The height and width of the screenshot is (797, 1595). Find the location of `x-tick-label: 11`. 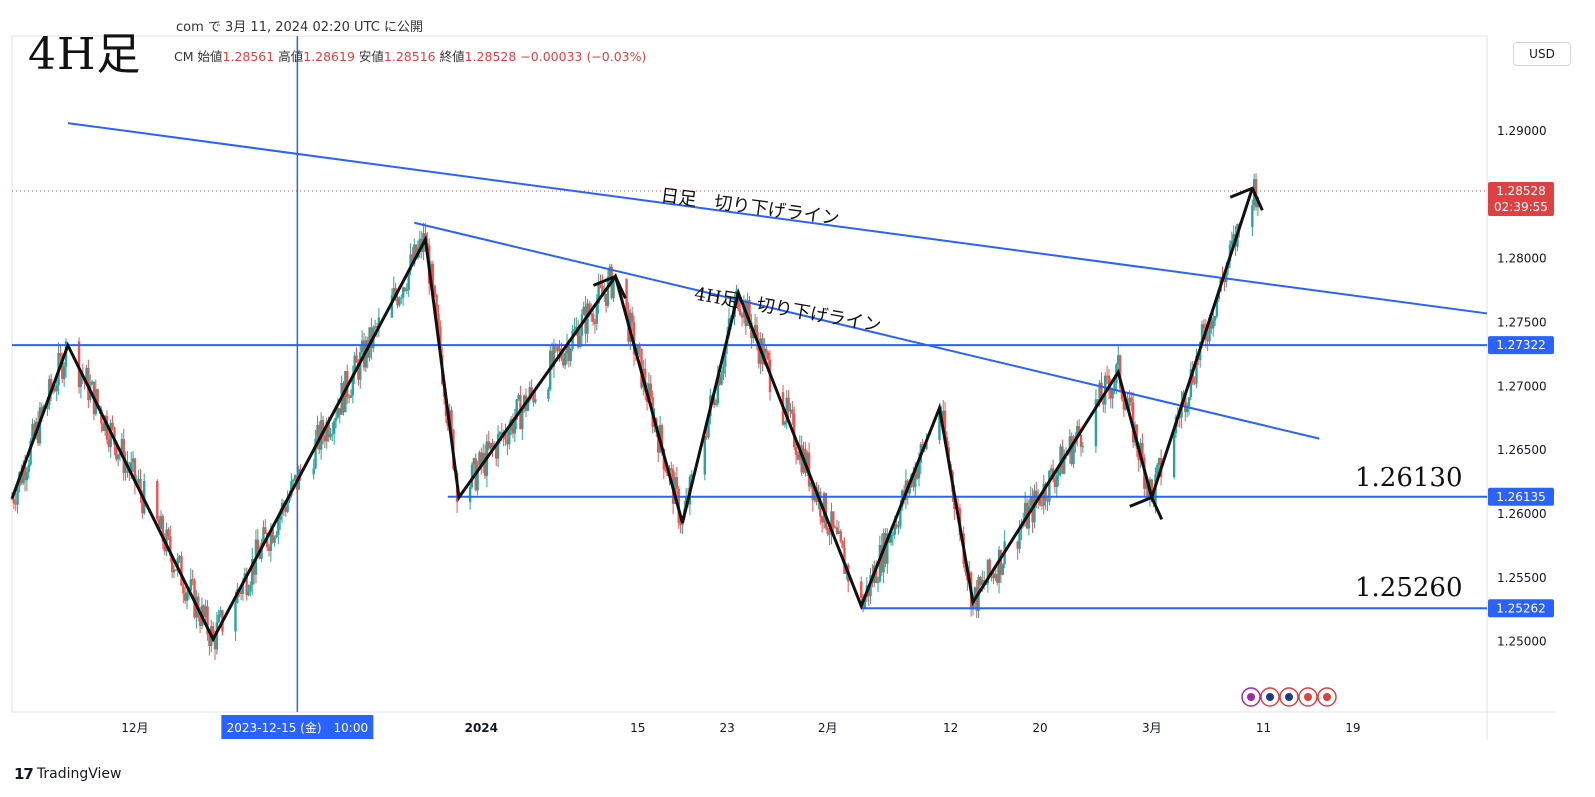

x-tick-label: 11 is located at coordinates (1263, 728).